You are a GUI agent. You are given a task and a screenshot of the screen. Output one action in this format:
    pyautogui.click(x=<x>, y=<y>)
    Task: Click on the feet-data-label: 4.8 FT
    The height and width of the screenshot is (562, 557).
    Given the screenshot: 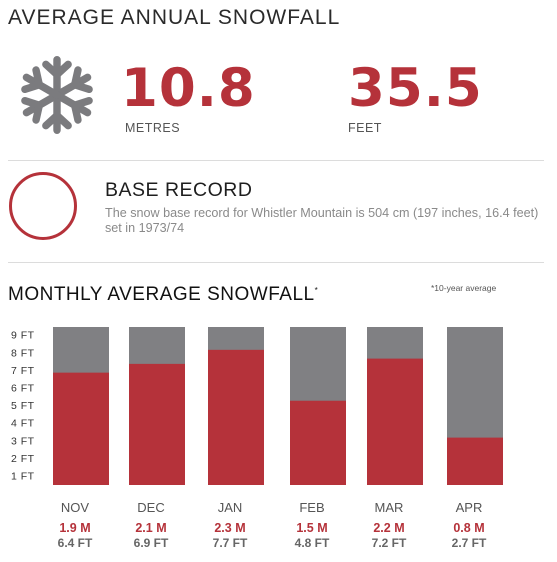 What is the action you would take?
    pyautogui.click(x=312, y=543)
    